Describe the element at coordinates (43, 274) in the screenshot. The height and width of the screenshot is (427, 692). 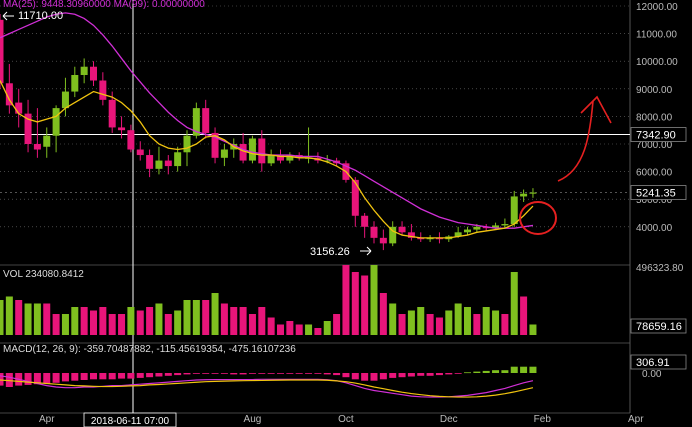
I see `volume-legend: VOL 234080.8412` at that location.